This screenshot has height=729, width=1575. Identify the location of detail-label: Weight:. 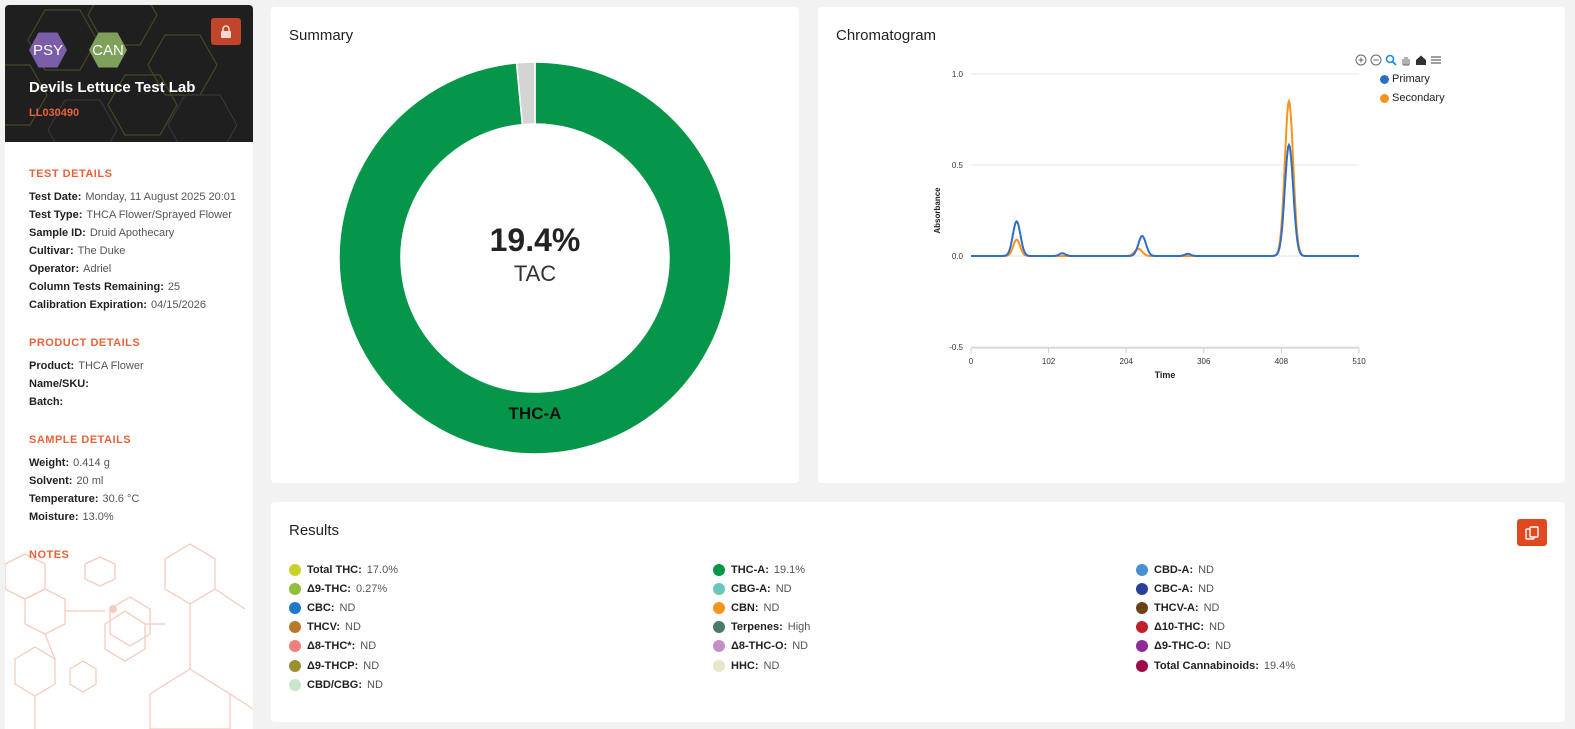
(49, 463).